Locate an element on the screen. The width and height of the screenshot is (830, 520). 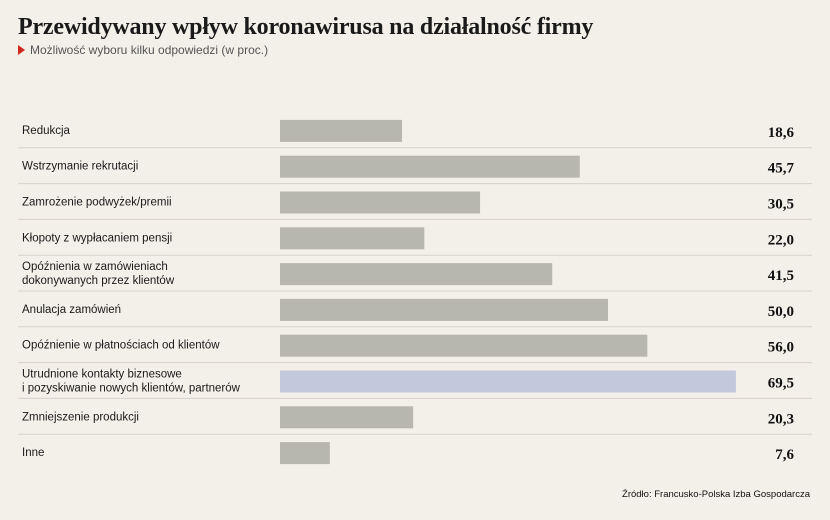
triangle-marker-icon is located at coordinates (21, 50).